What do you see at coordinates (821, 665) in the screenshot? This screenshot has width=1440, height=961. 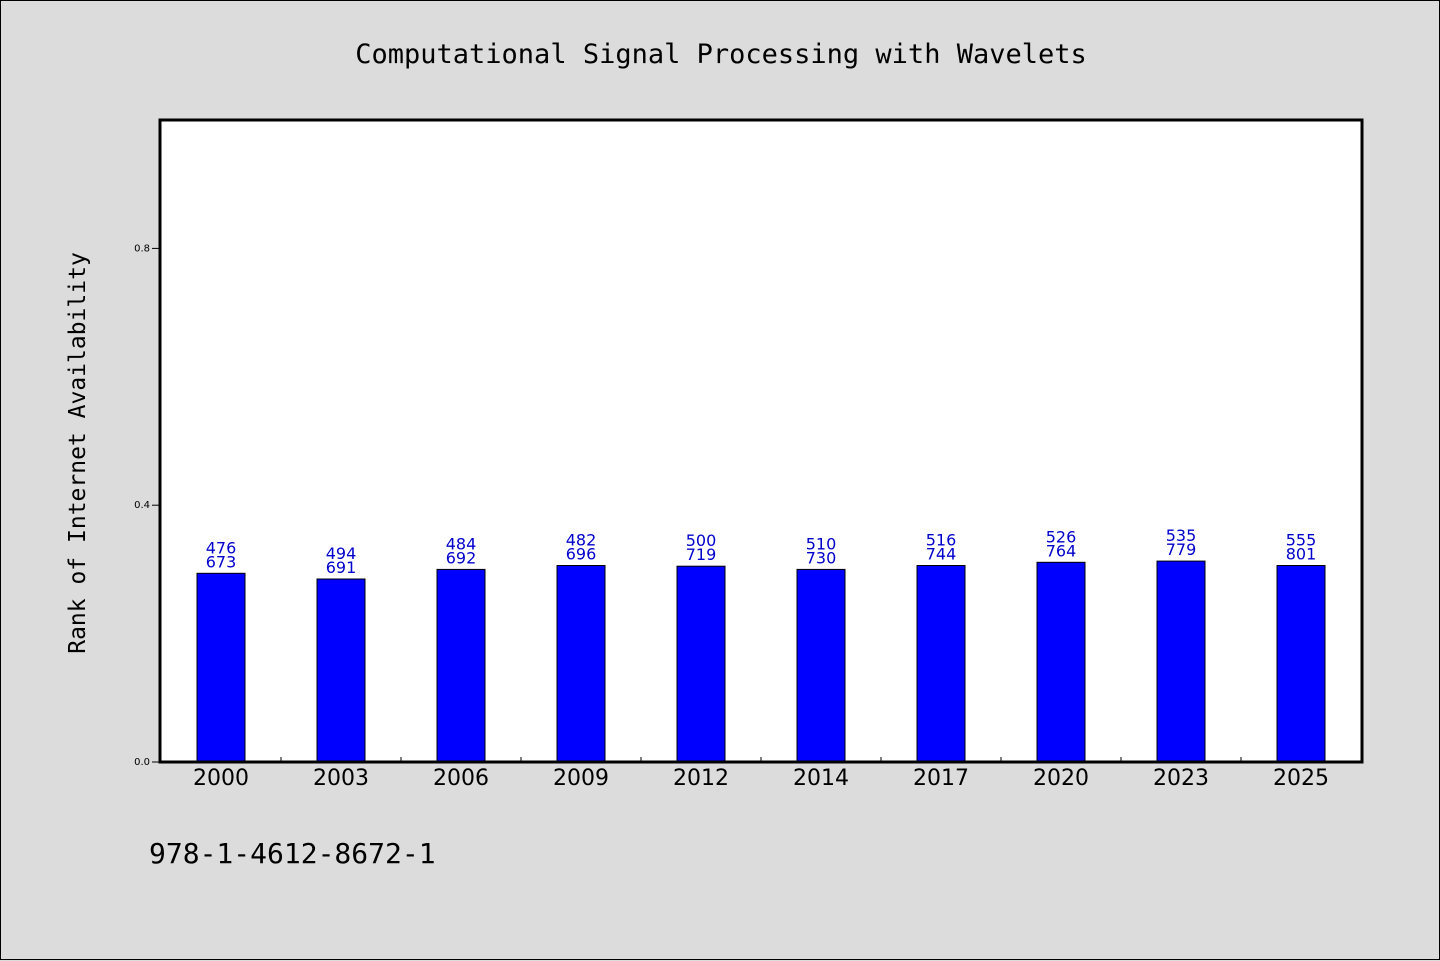 I see `bar-2014` at bounding box center [821, 665].